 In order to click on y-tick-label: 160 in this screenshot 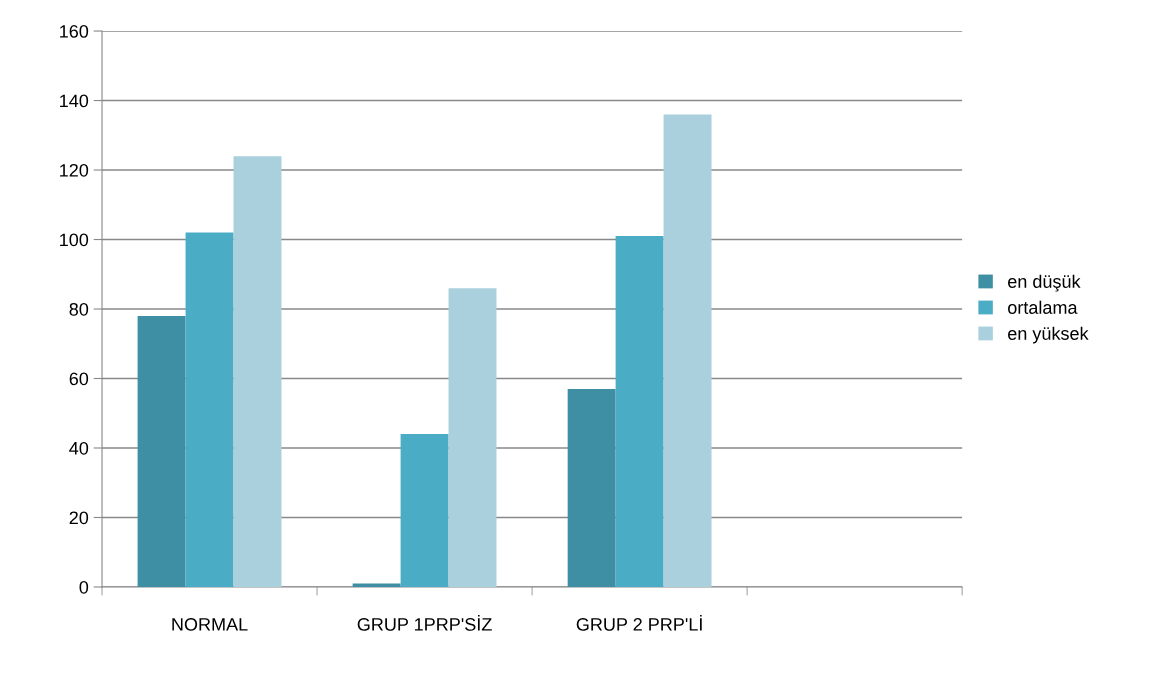, I will do `click(74, 31)`.